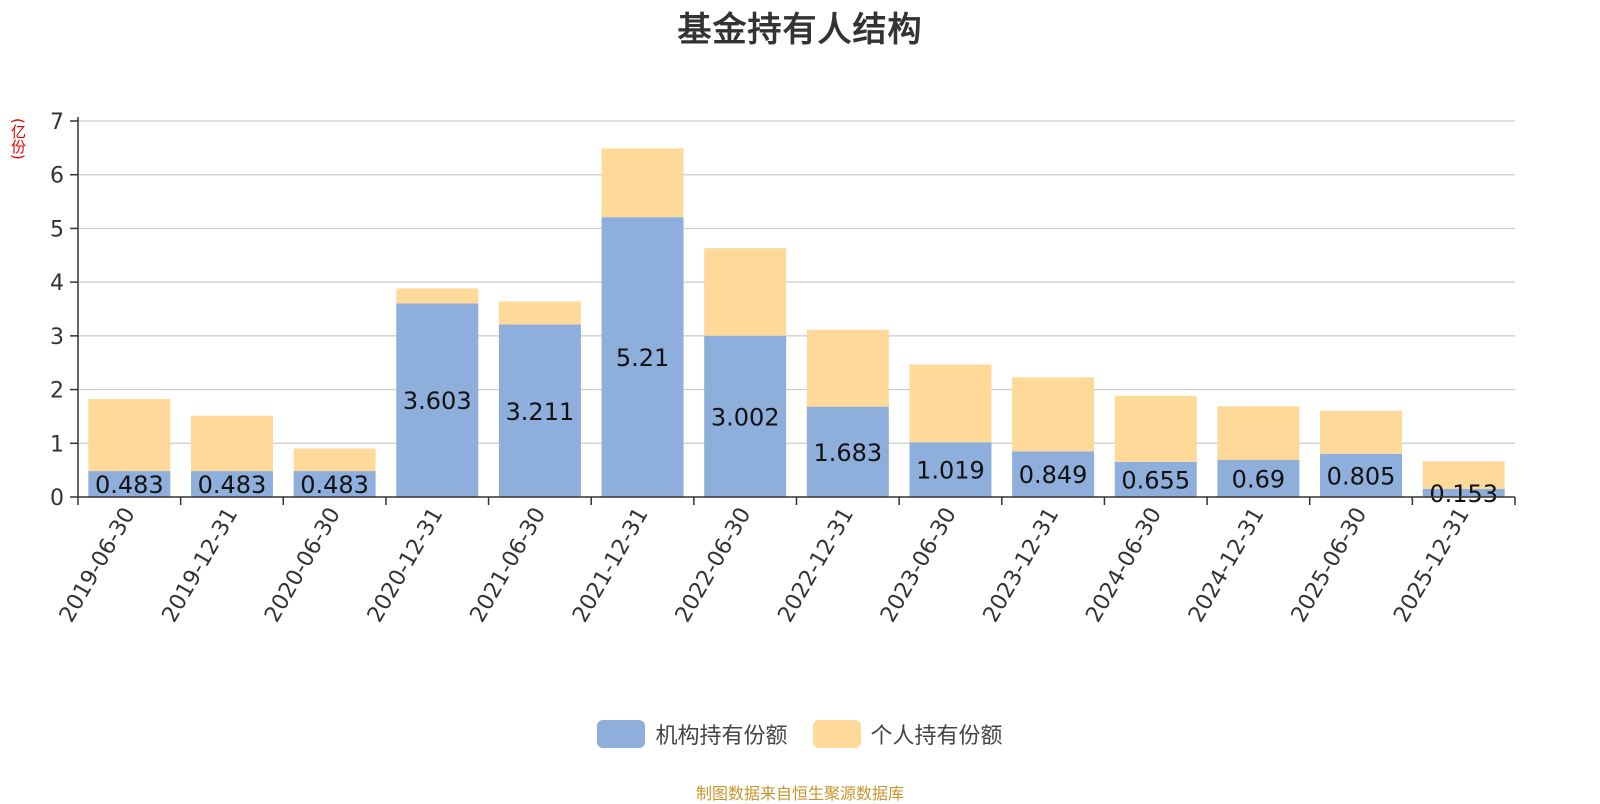  I want to click on legend: 机构持有份额 个人持有份额, so click(800, 735).